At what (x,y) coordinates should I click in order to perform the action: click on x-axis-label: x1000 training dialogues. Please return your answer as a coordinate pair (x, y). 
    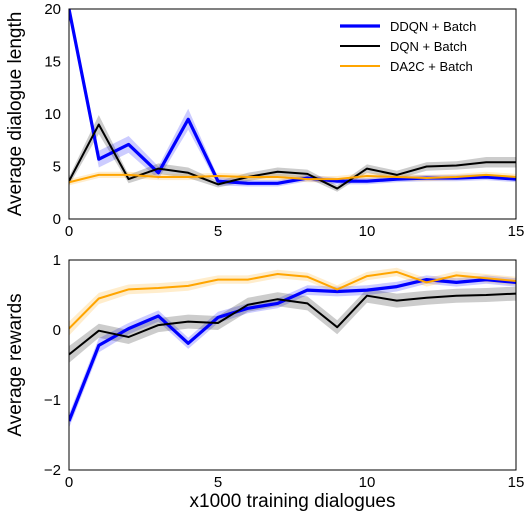
    Looking at the image, I should click on (293, 501).